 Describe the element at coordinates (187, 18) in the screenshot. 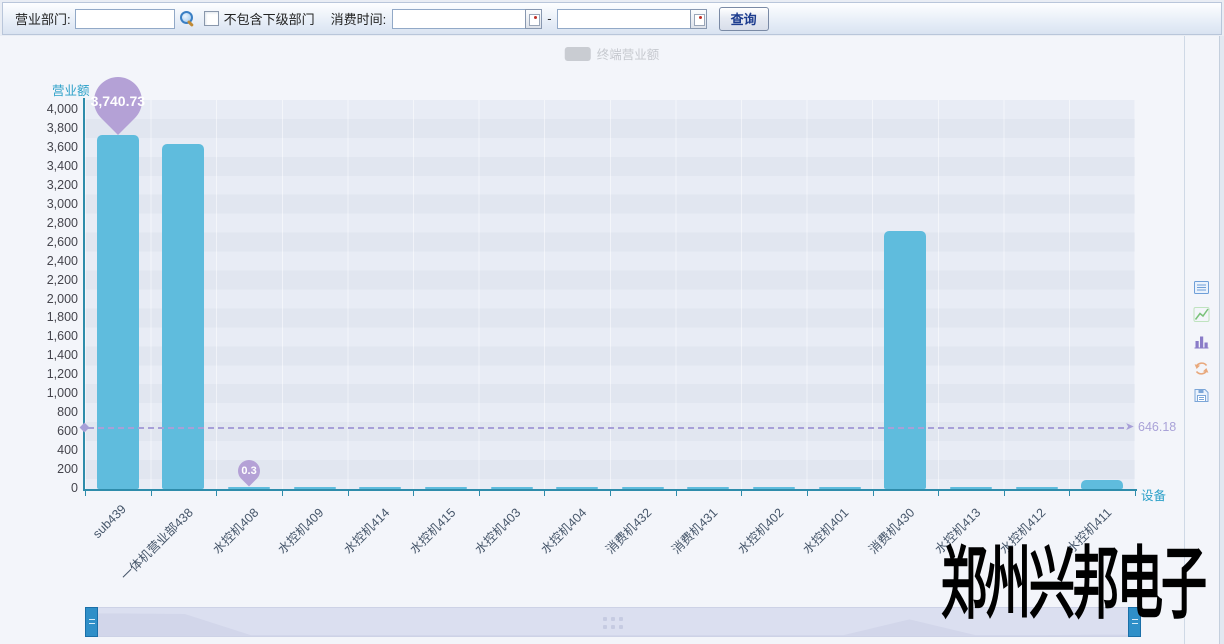

I see `search-icon` at that location.